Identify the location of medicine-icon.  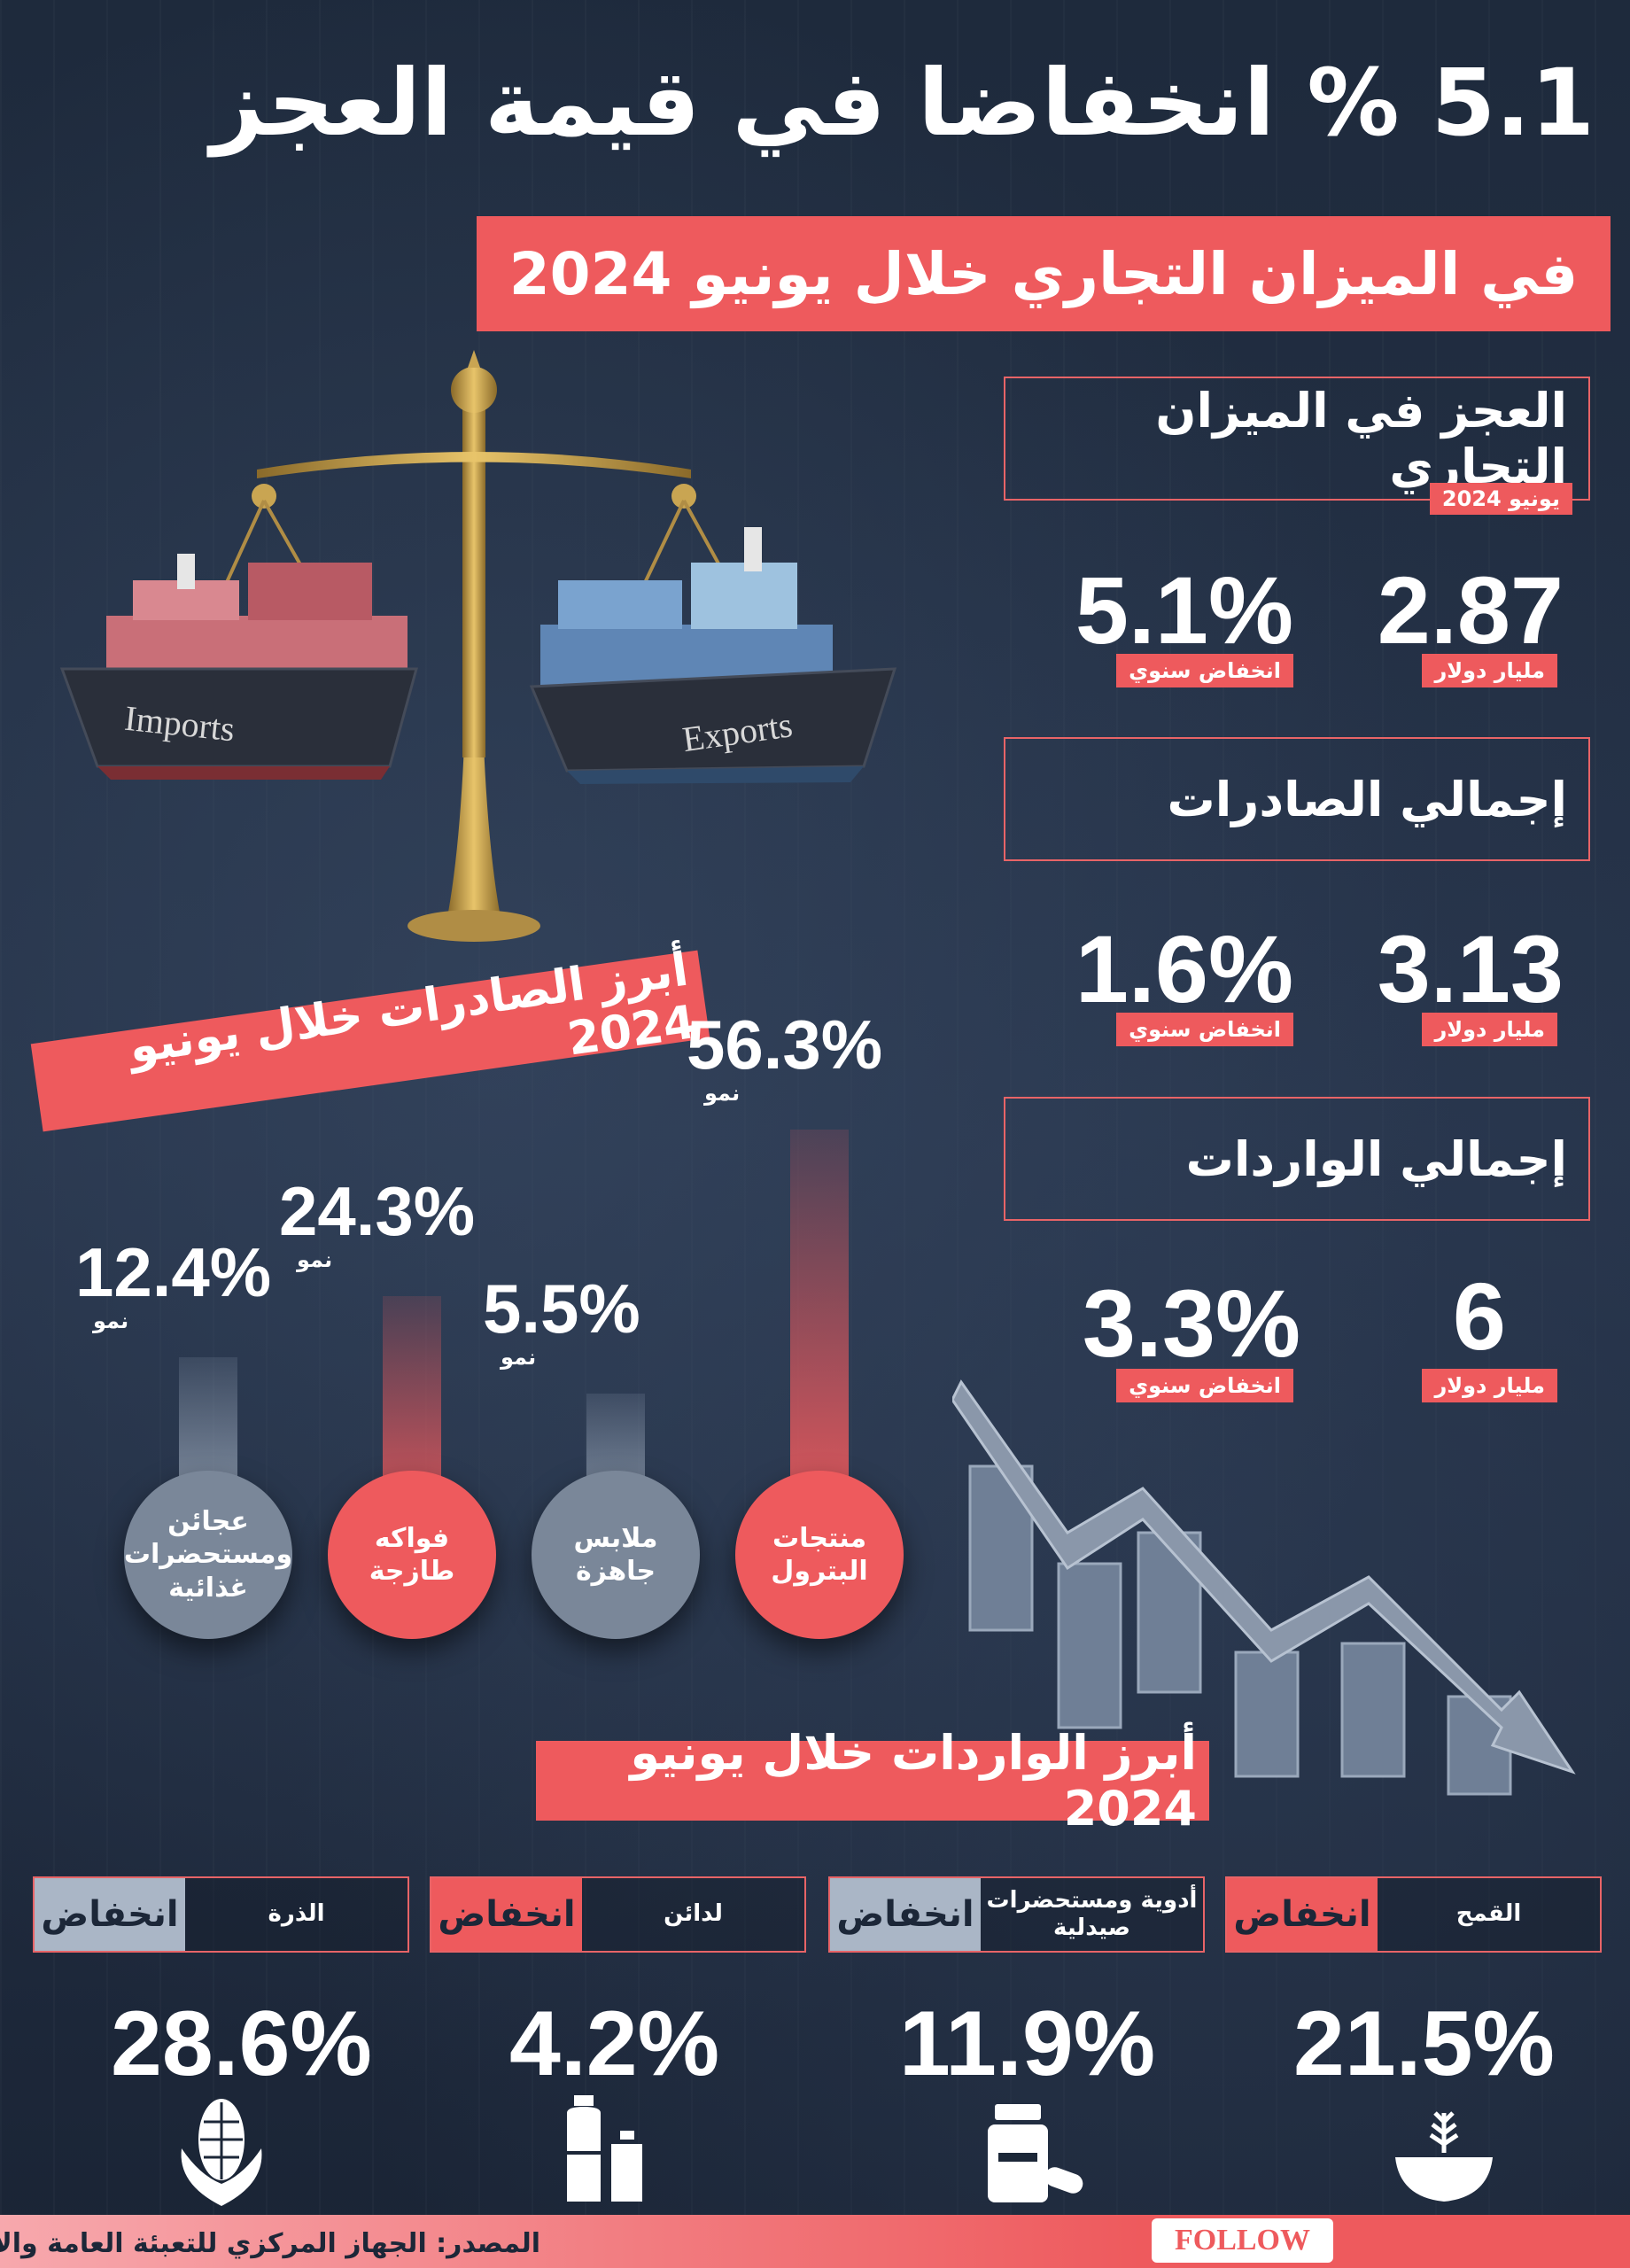
(1035, 2153).